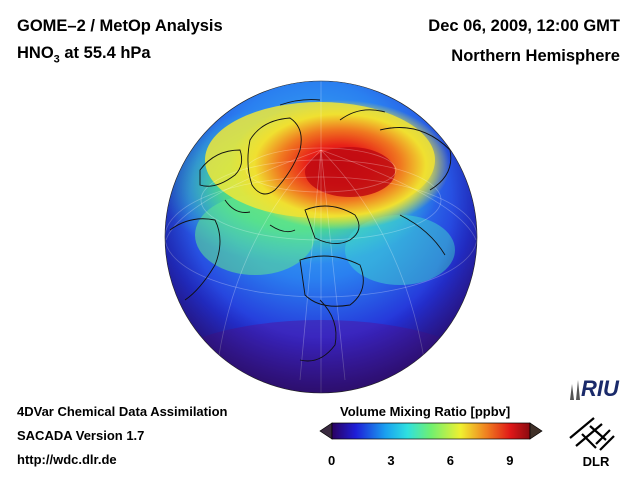 This screenshot has height=480, width=640. Describe the element at coordinates (326, 431) in the screenshot. I see `colorbar-min-arrow` at that location.